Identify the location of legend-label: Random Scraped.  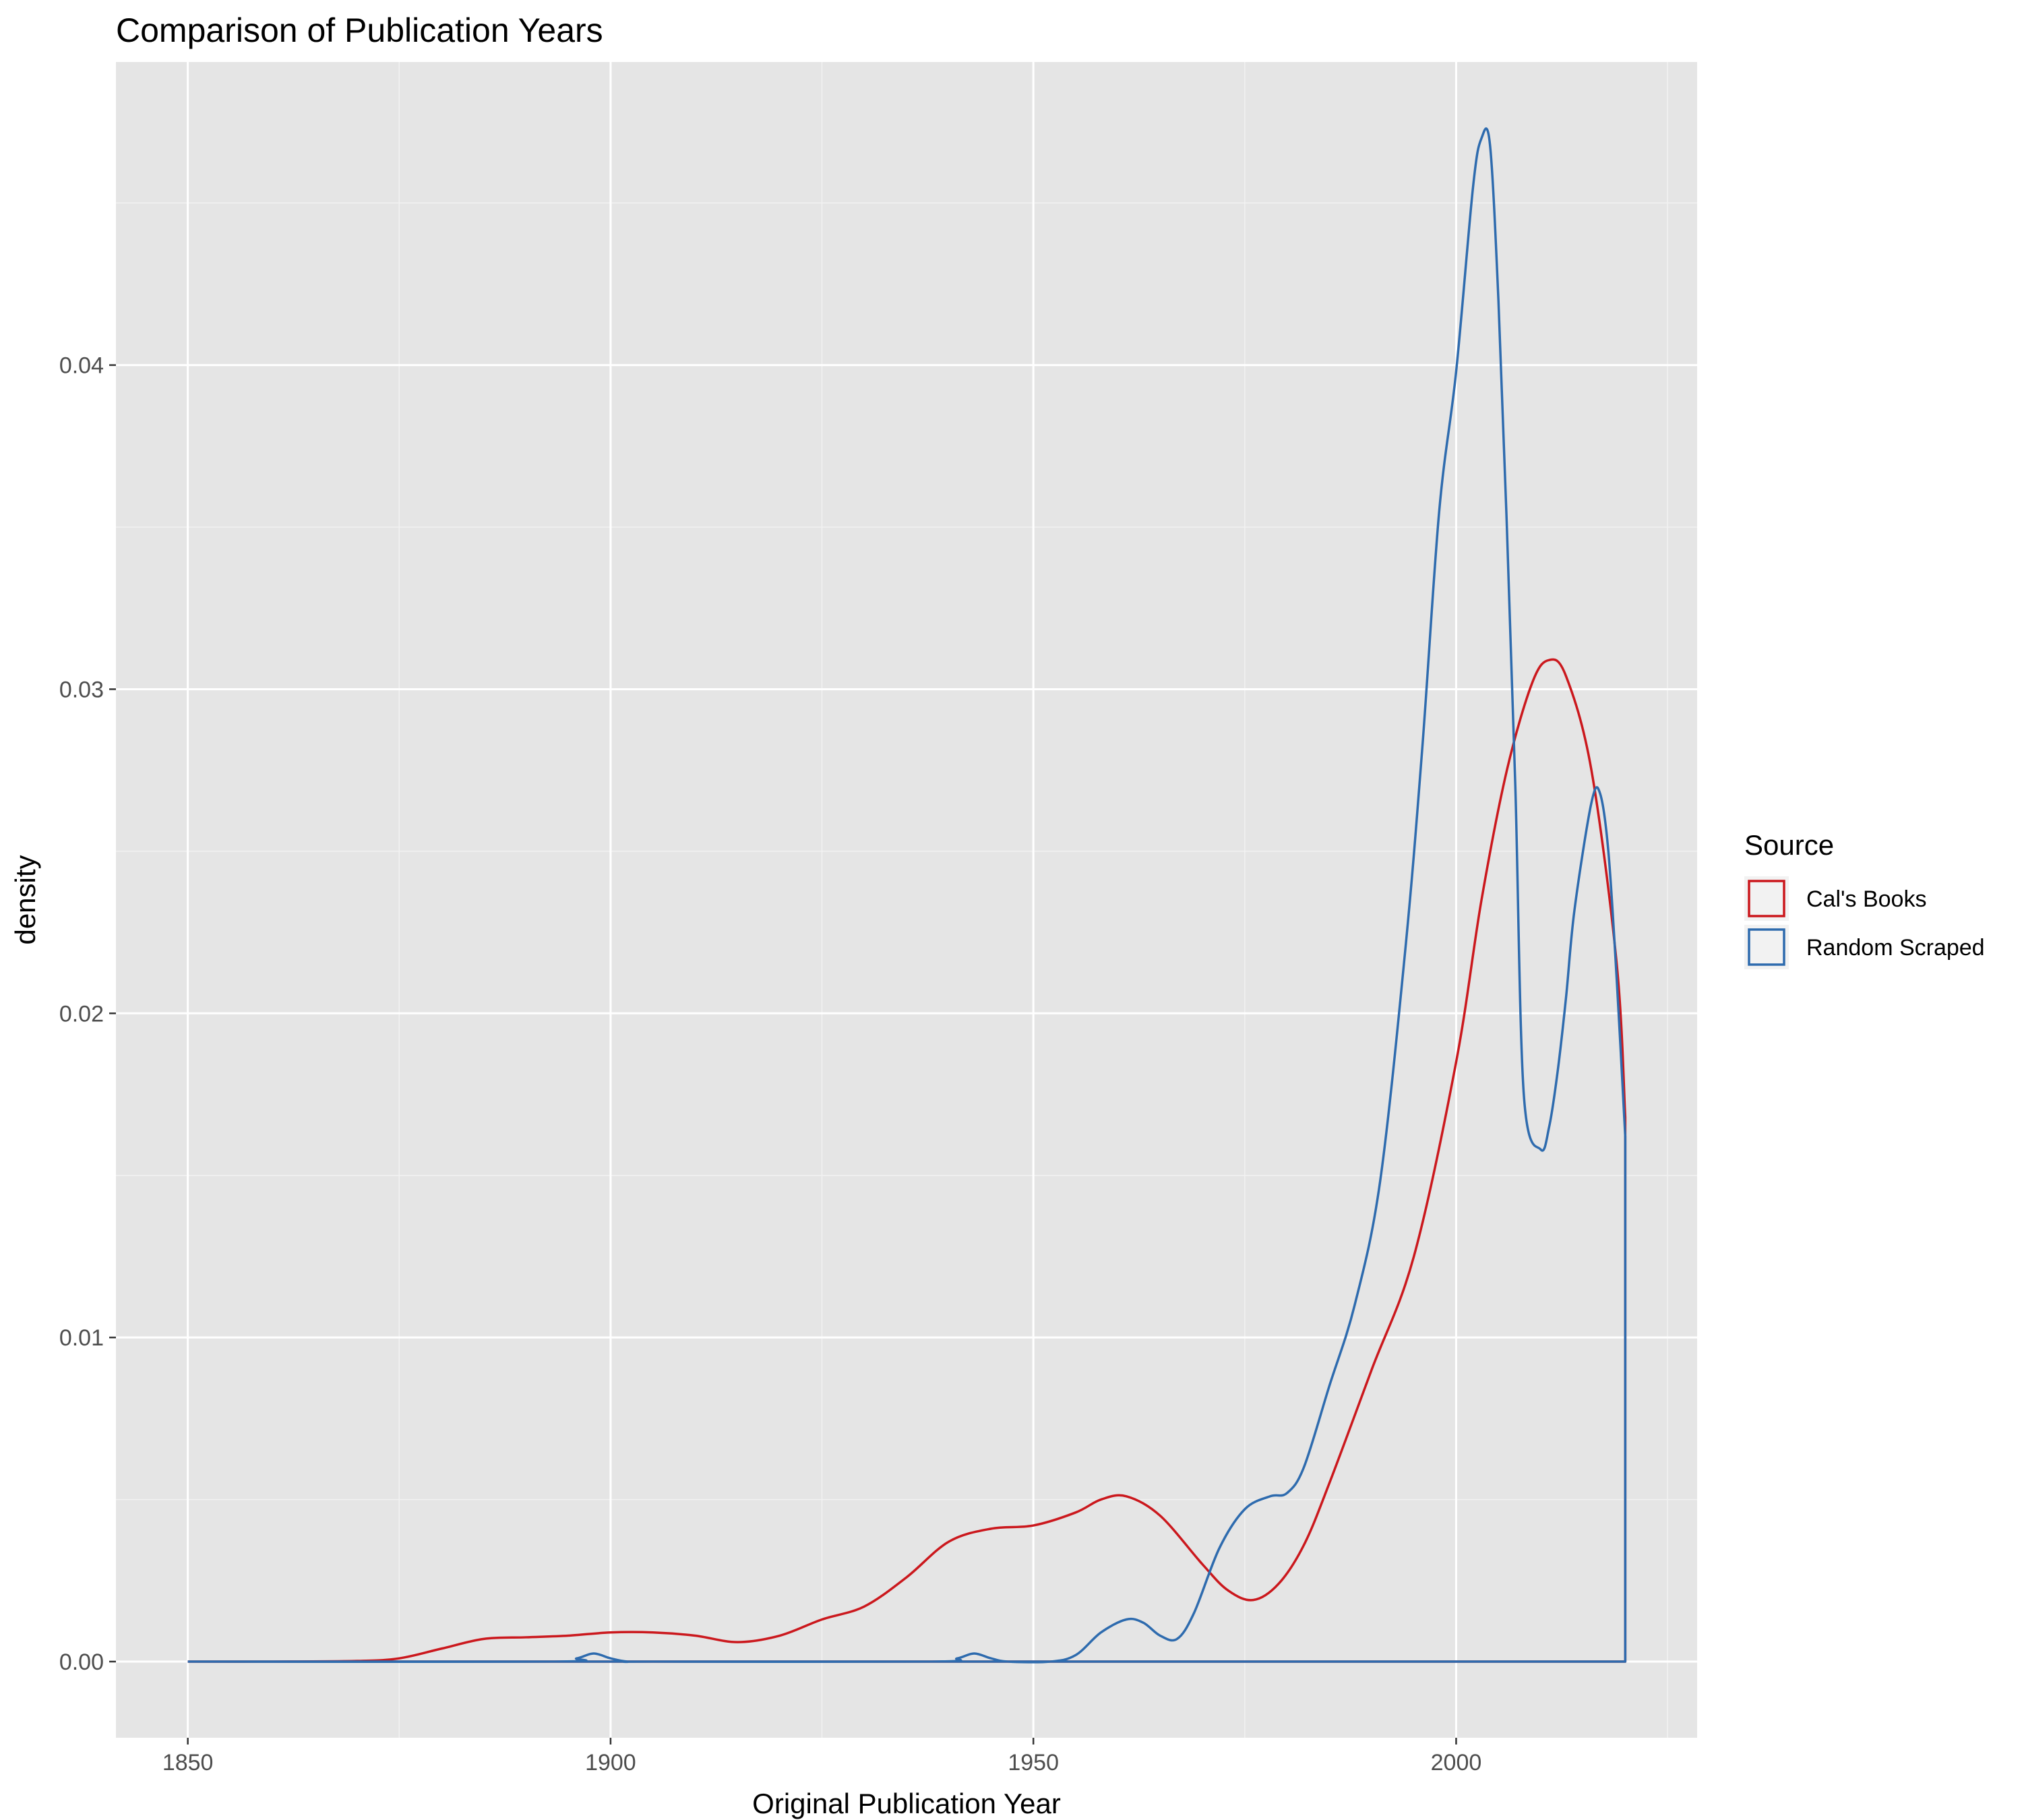
(1895, 948).